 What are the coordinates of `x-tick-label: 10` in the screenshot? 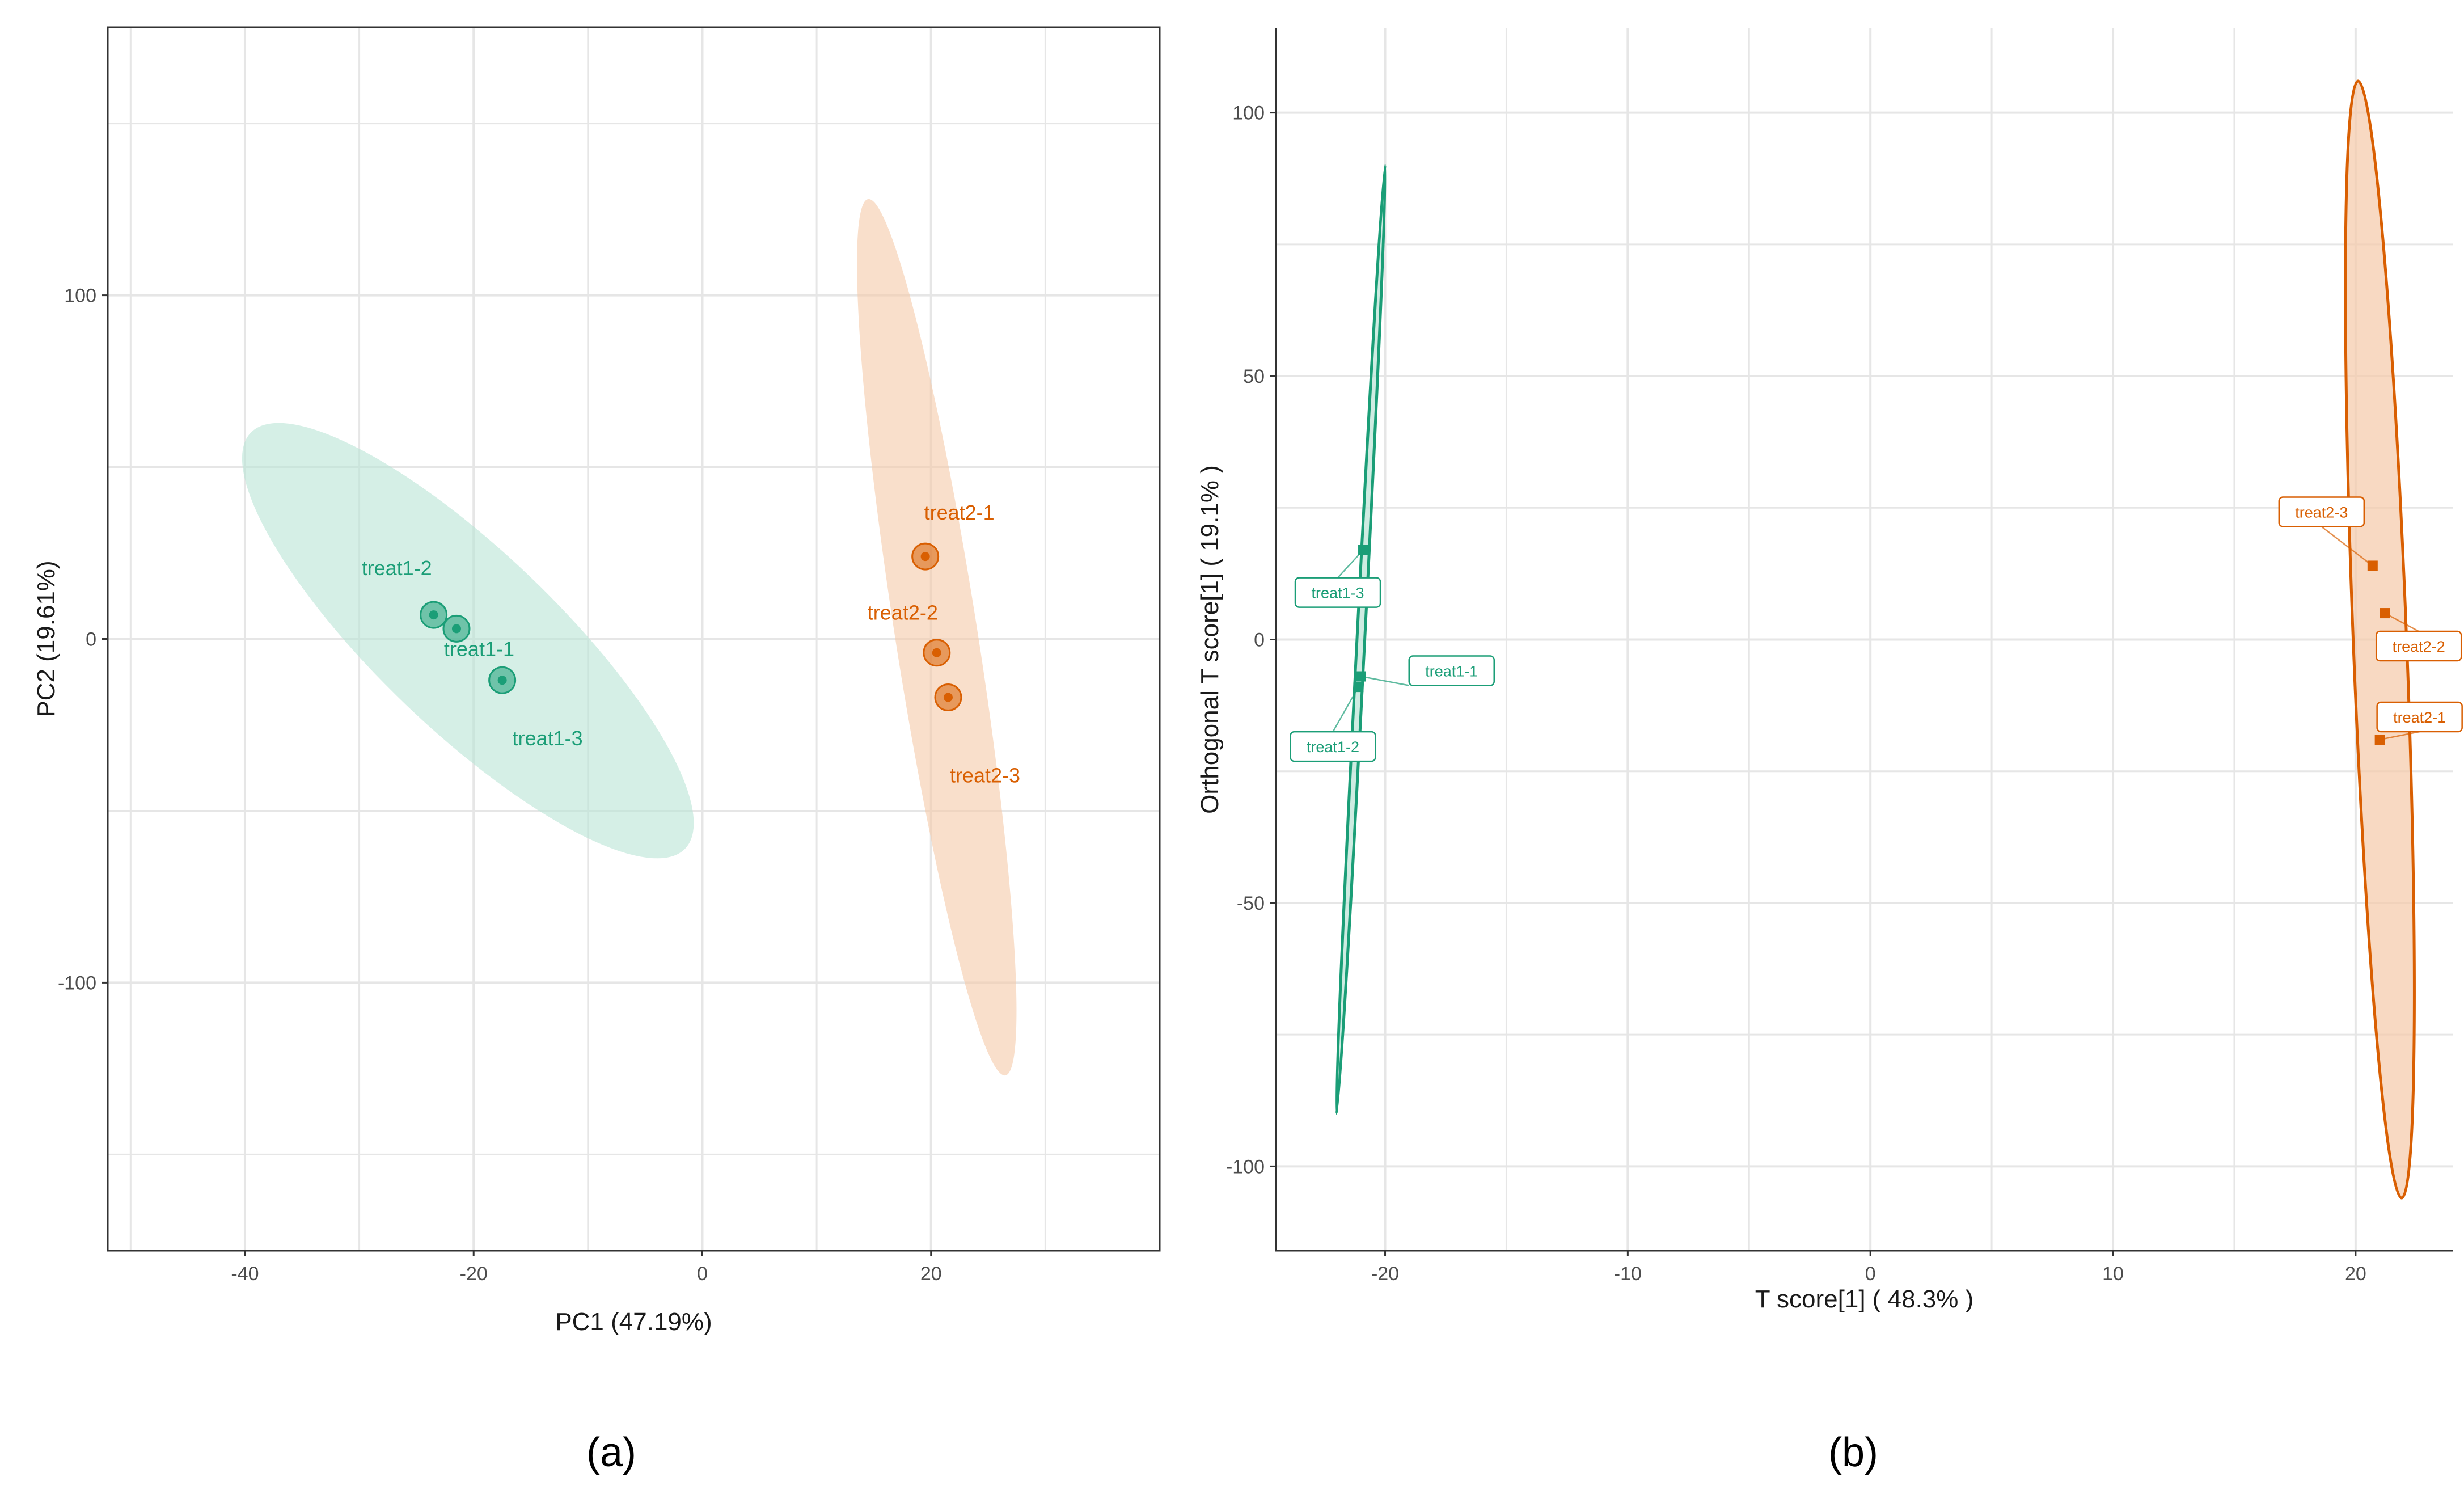 It's located at (2113, 1274).